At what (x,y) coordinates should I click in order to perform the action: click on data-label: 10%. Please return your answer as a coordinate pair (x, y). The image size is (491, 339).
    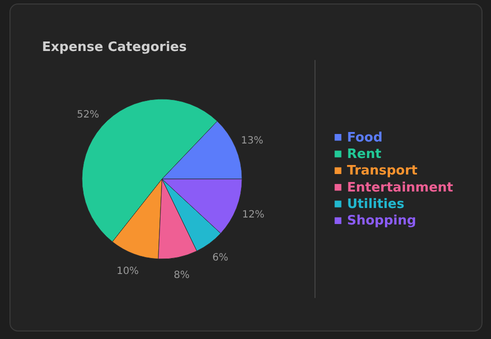
    Looking at the image, I should click on (127, 271).